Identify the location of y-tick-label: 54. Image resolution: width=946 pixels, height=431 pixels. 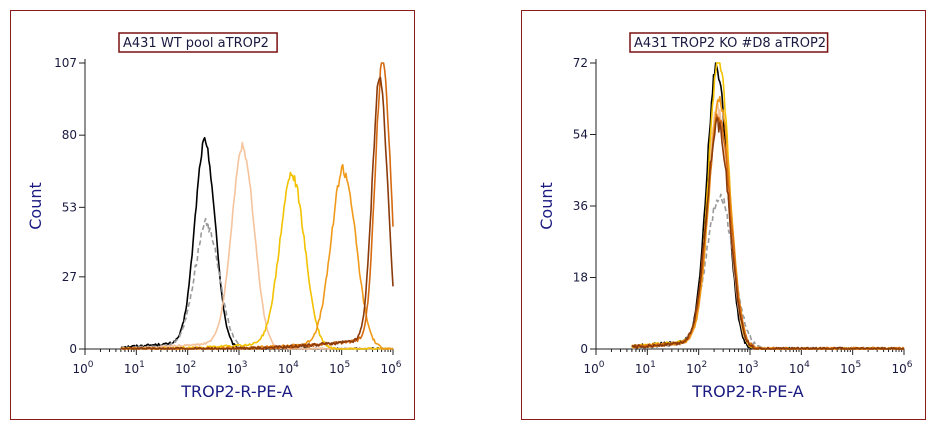
(580, 135).